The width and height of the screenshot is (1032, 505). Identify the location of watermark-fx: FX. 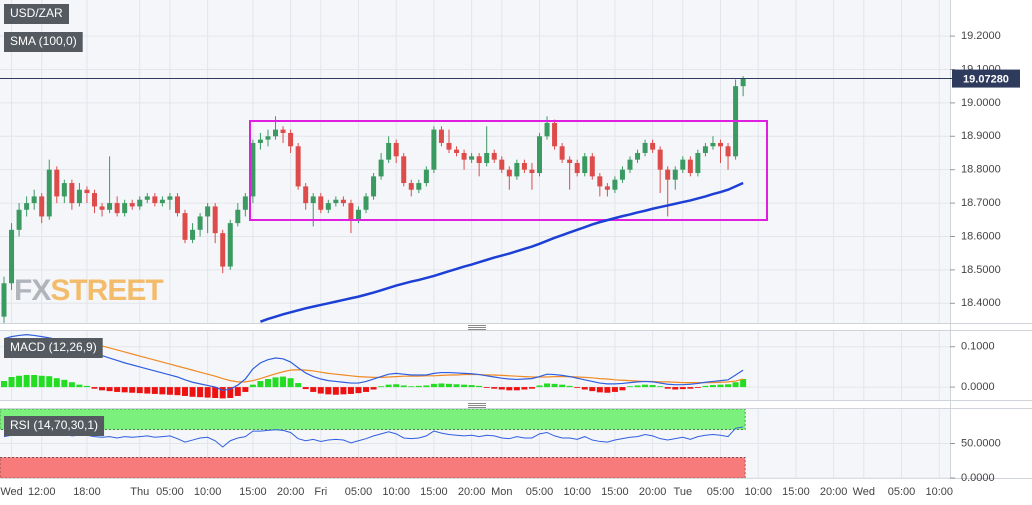
(32, 290).